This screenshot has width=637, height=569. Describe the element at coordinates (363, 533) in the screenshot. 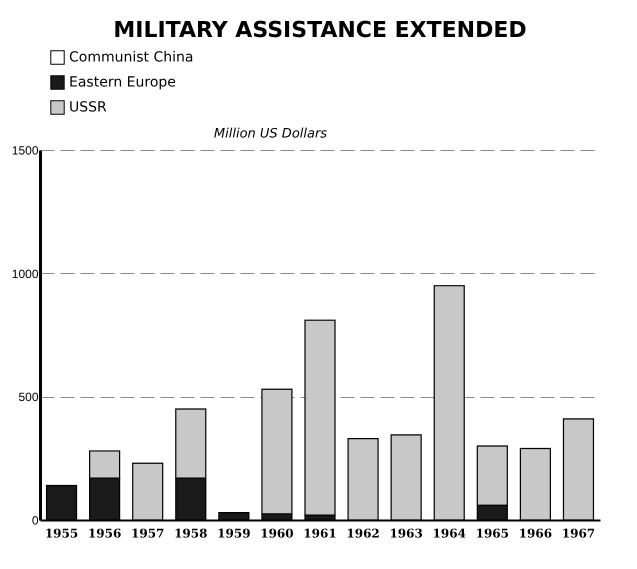

I see `x-tick-label: 1962` at that location.